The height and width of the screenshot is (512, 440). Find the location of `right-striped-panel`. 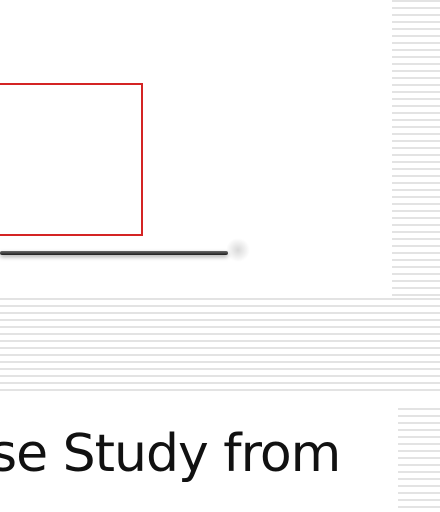

right-striped-panel is located at coordinates (416, 148).